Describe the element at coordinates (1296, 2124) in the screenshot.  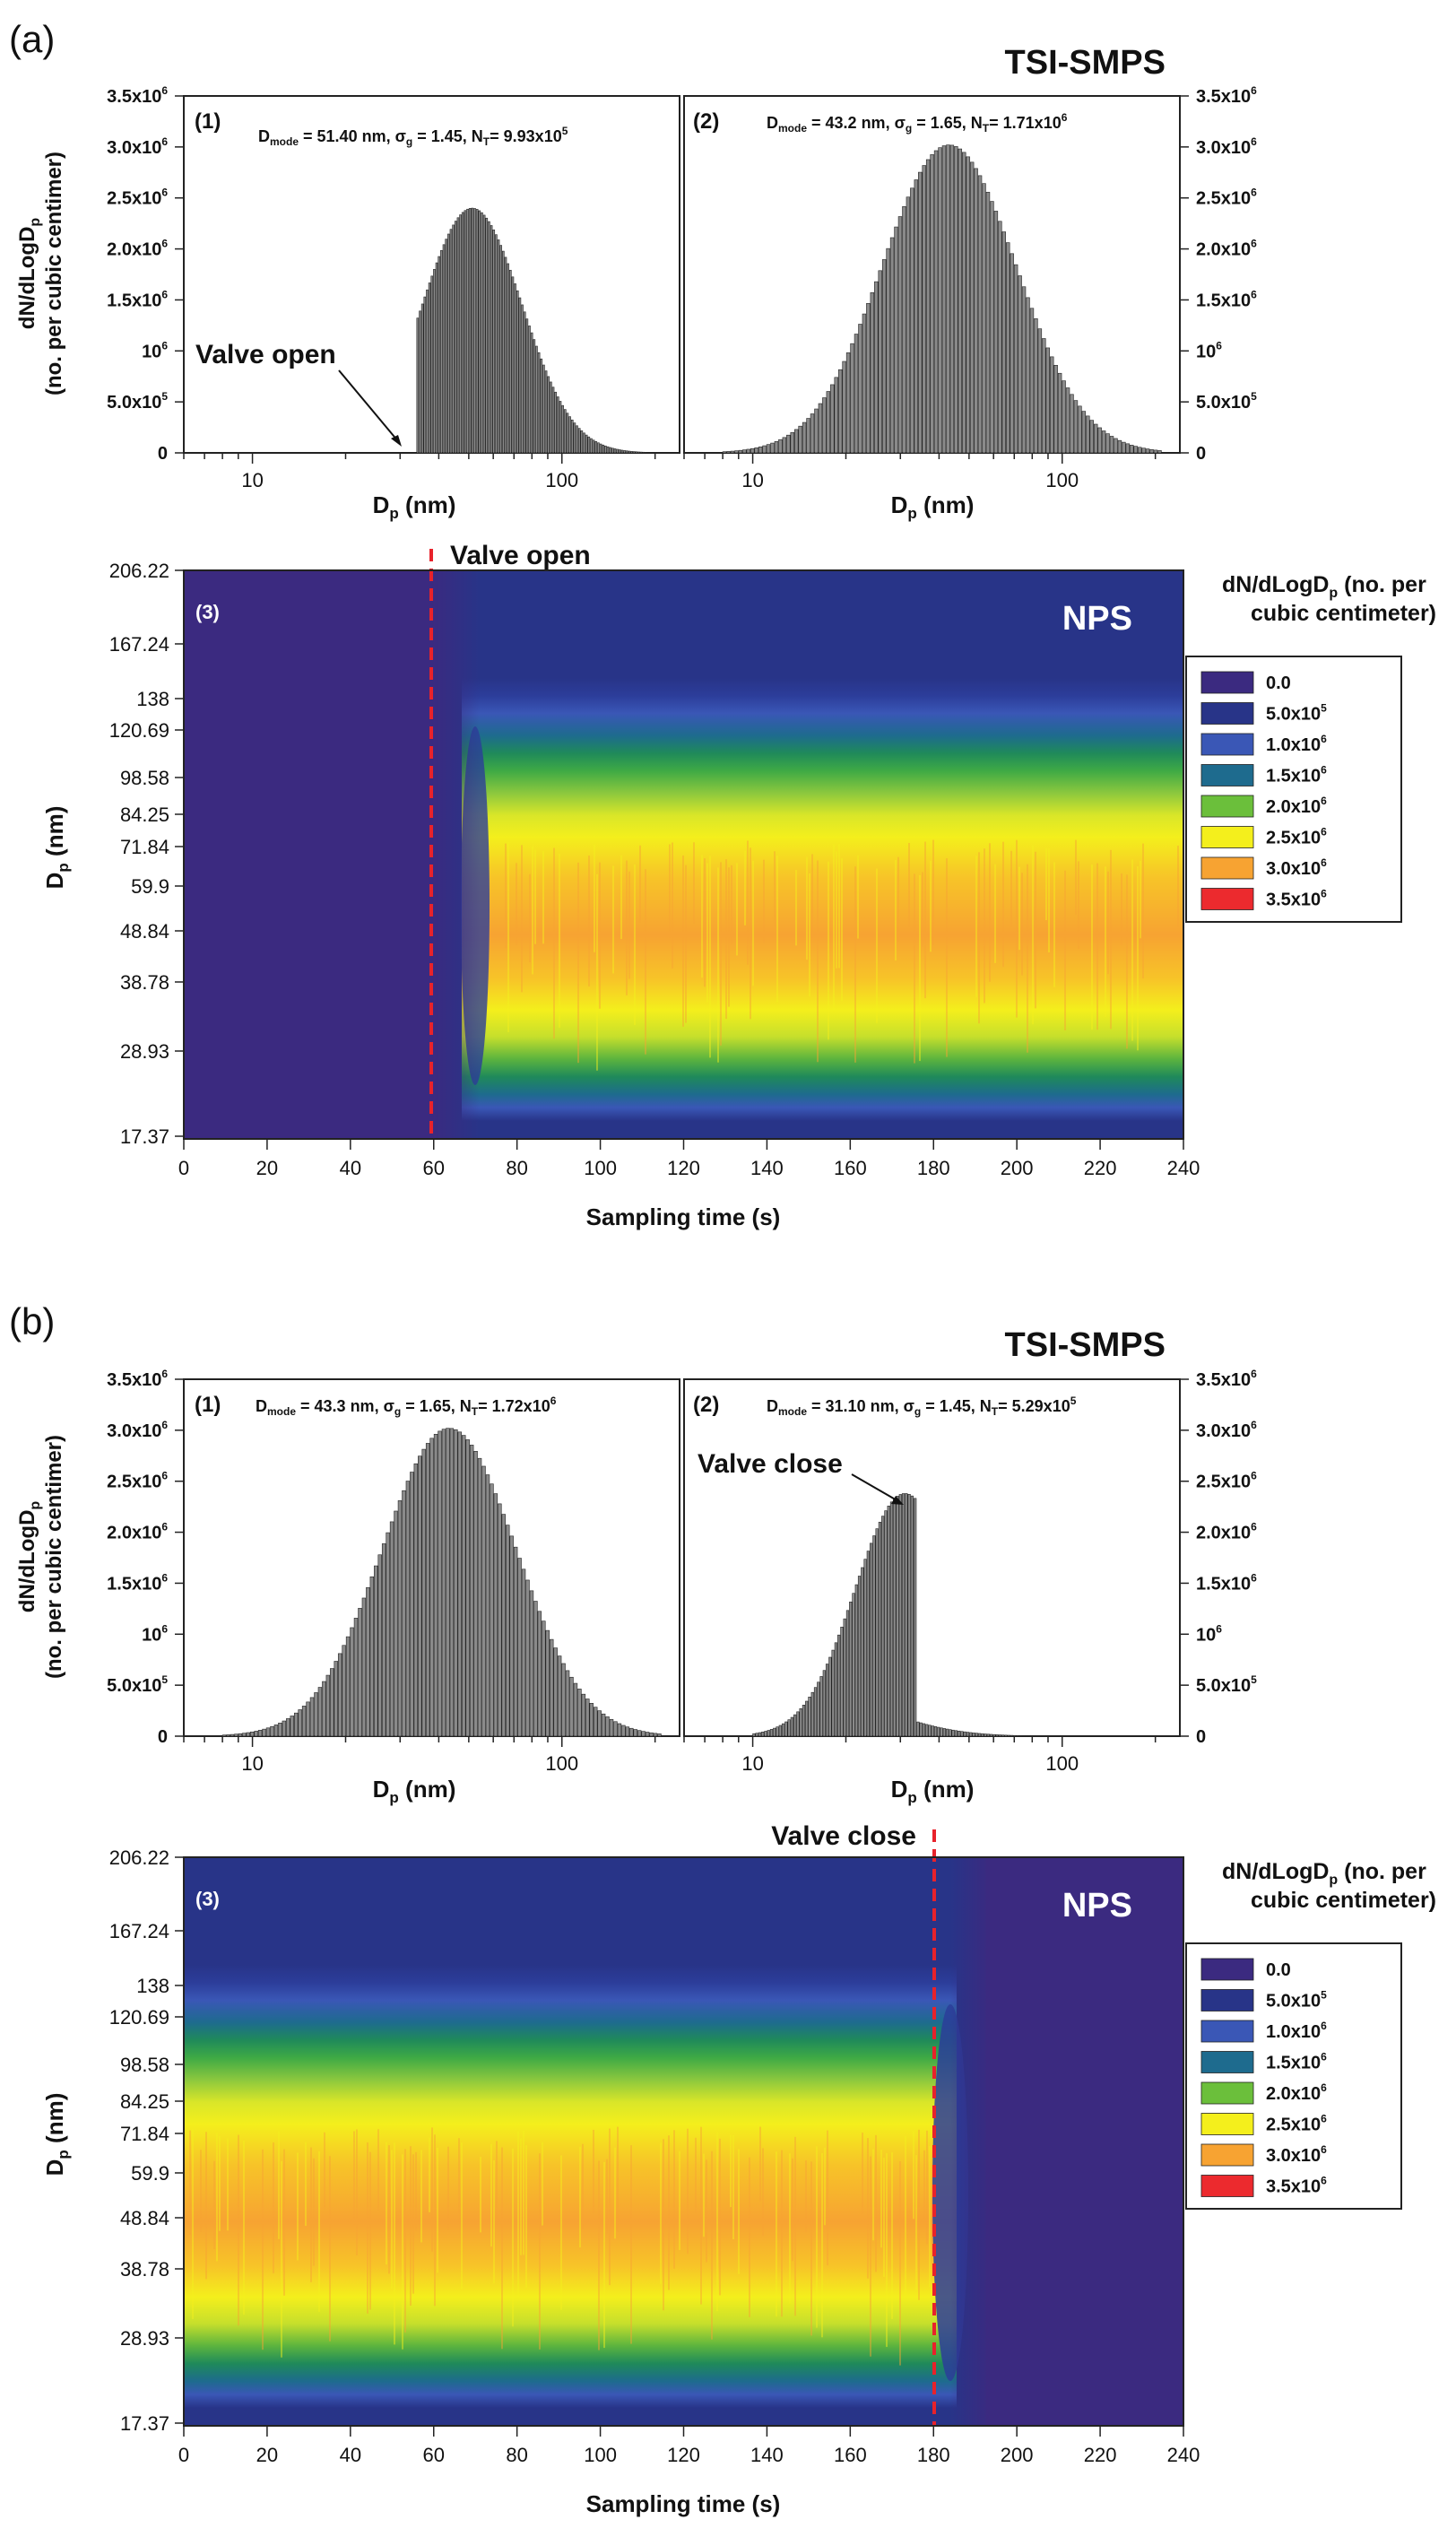
I see `legend-label: 2.5x10⁶` at that location.